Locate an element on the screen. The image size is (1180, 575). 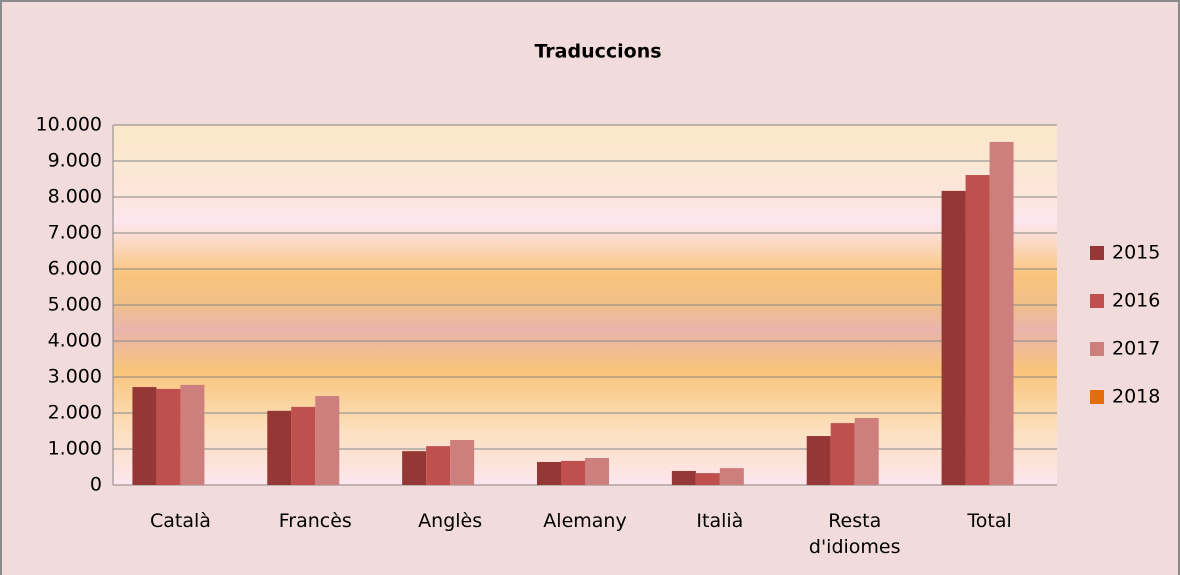
y-tick-label: 9.000 is located at coordinates (75, 161).